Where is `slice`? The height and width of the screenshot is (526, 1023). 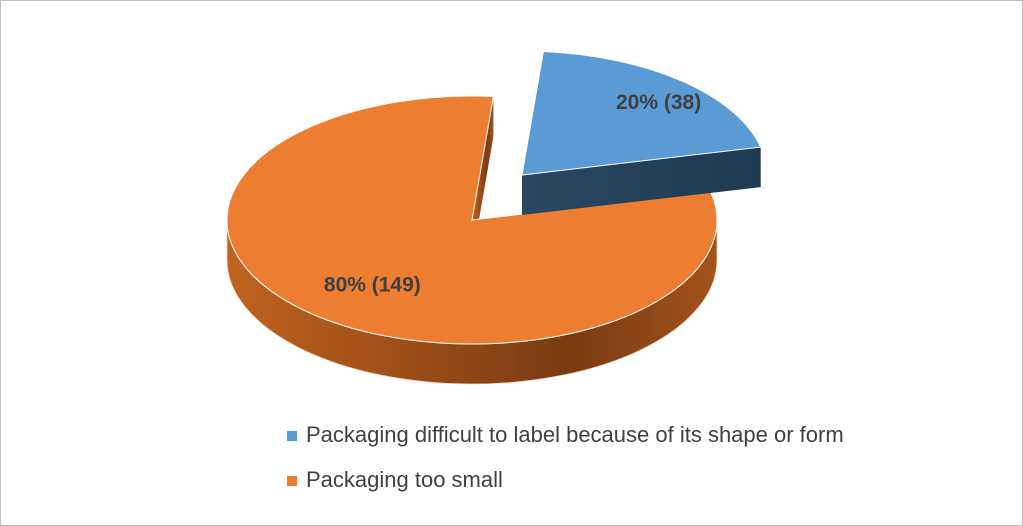 slice is located at coordinates (641, 113).